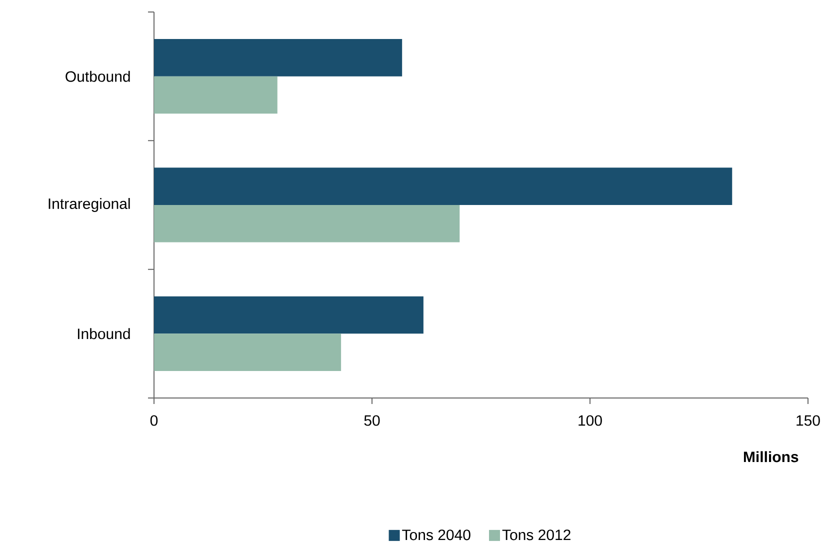 The width and height of the screenshot is (827, 554). I want to click on x-tick-label: 100, so click(590, 420).